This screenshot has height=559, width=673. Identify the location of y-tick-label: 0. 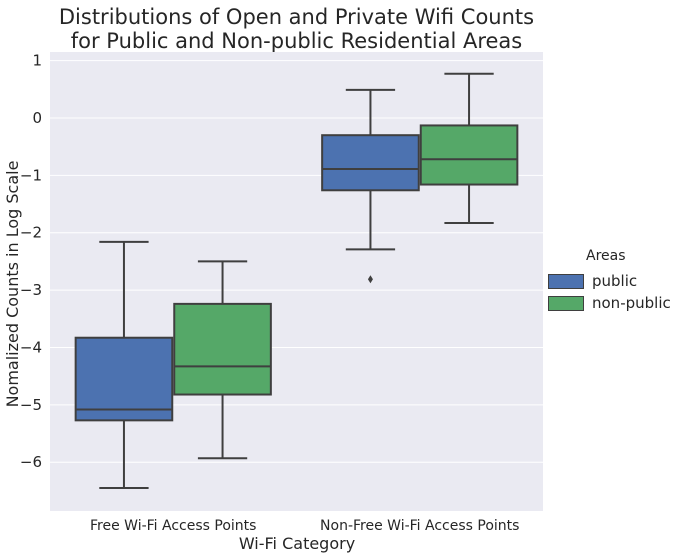
(37, 118).